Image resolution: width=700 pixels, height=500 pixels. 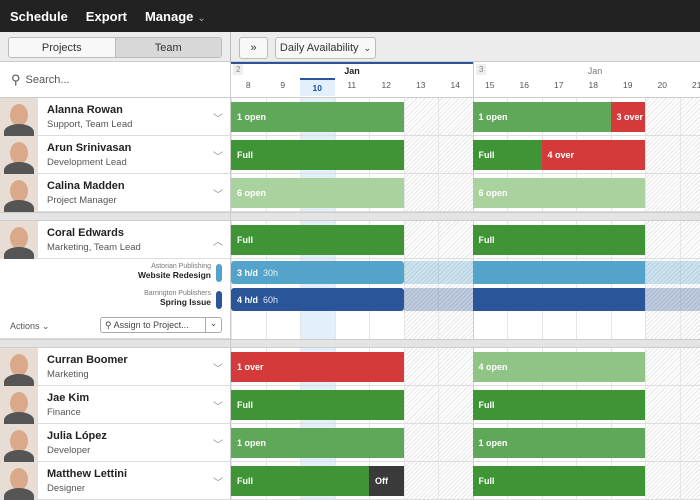 I want to click on availability-bar: 3 over, so click(x=627, y=117).